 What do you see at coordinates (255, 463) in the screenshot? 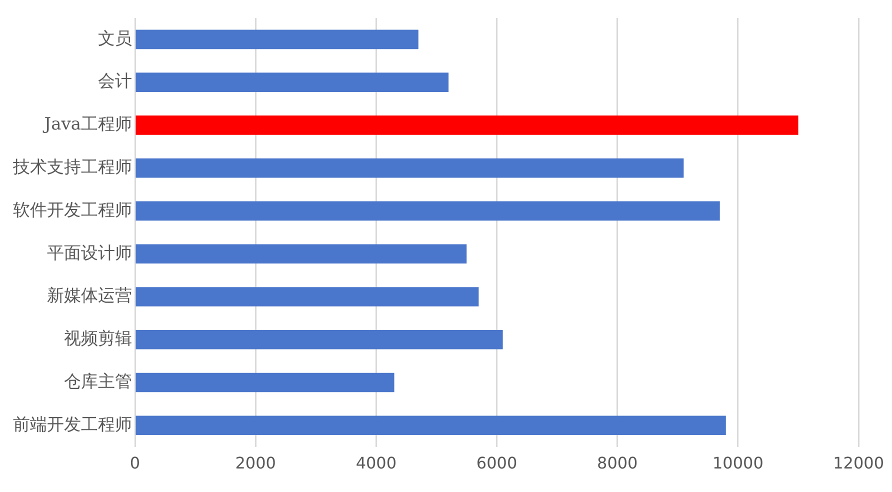
I see `x-tick-label: 2000` at bounding box center [255, 463].